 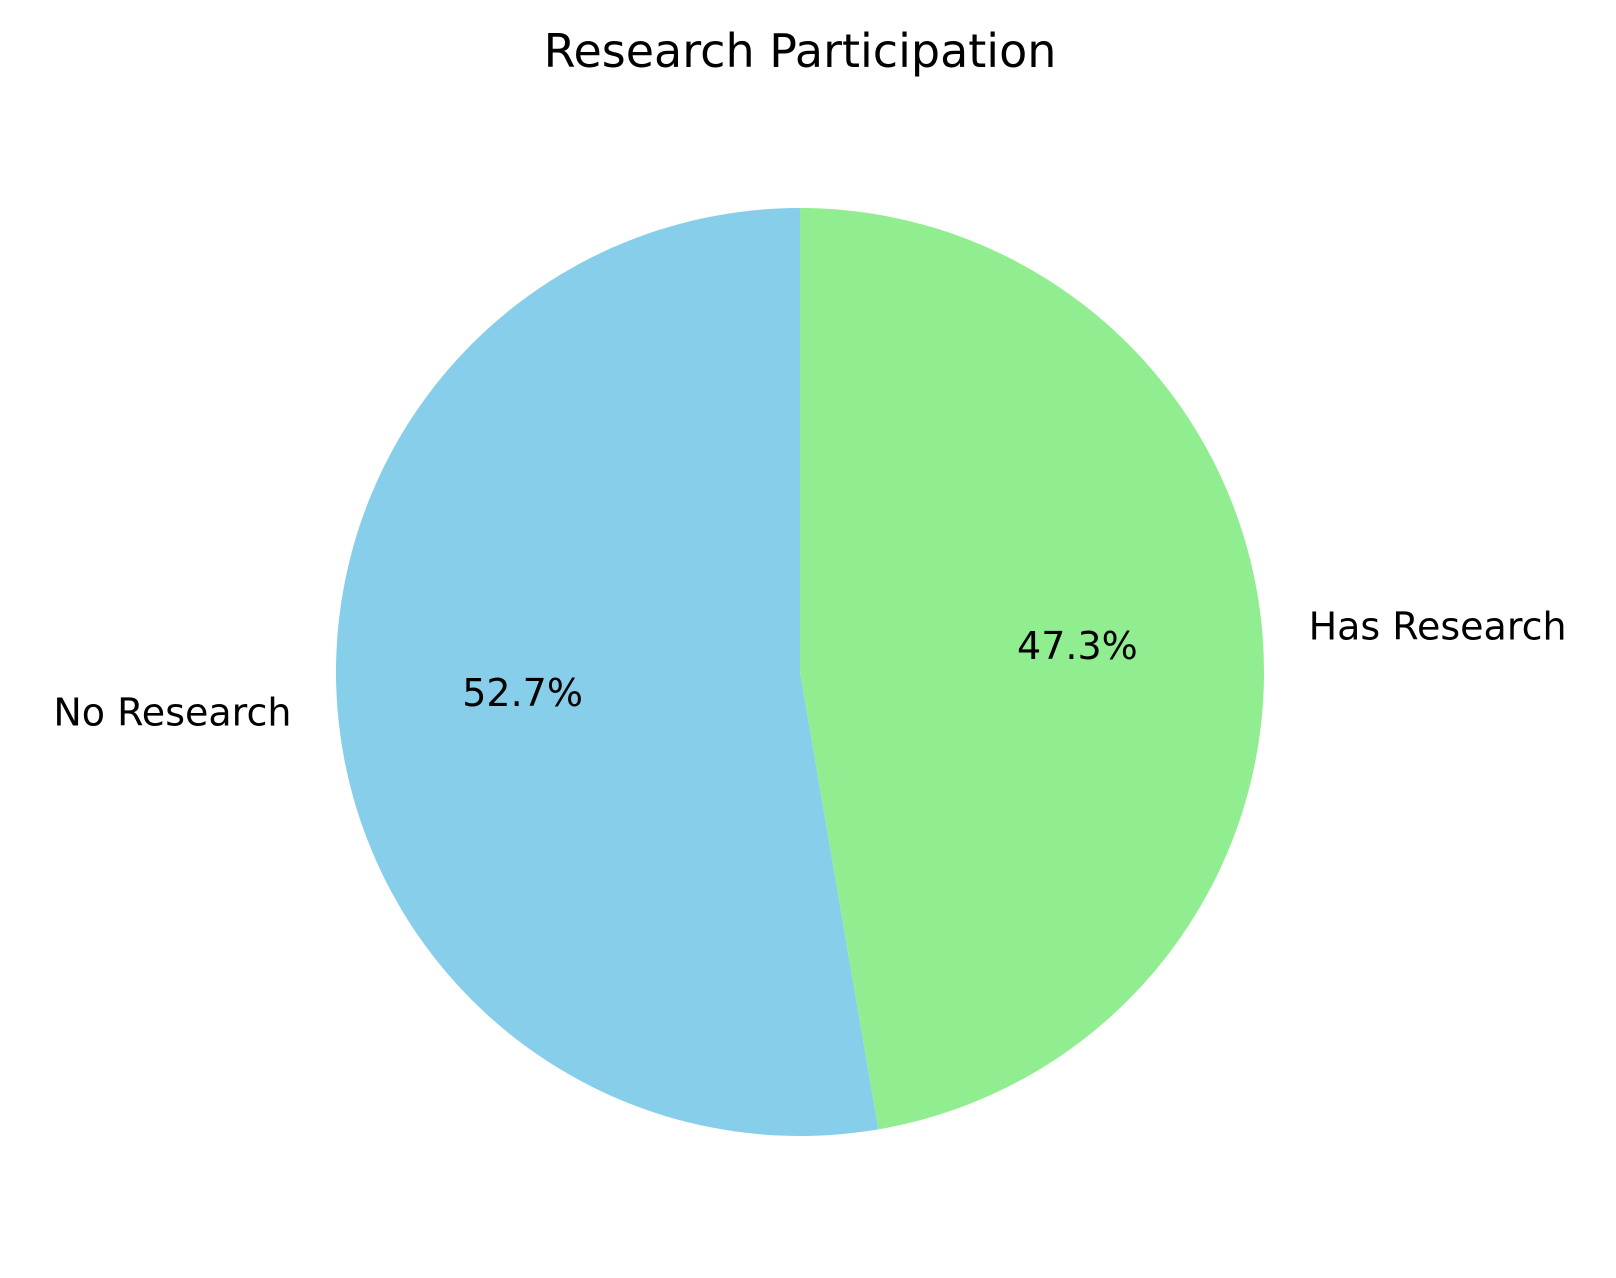 What do you see at coordinates (1438, 626) in the screenshot?
I see `slice-label: Has Research` at bounding box center [1438, 626].